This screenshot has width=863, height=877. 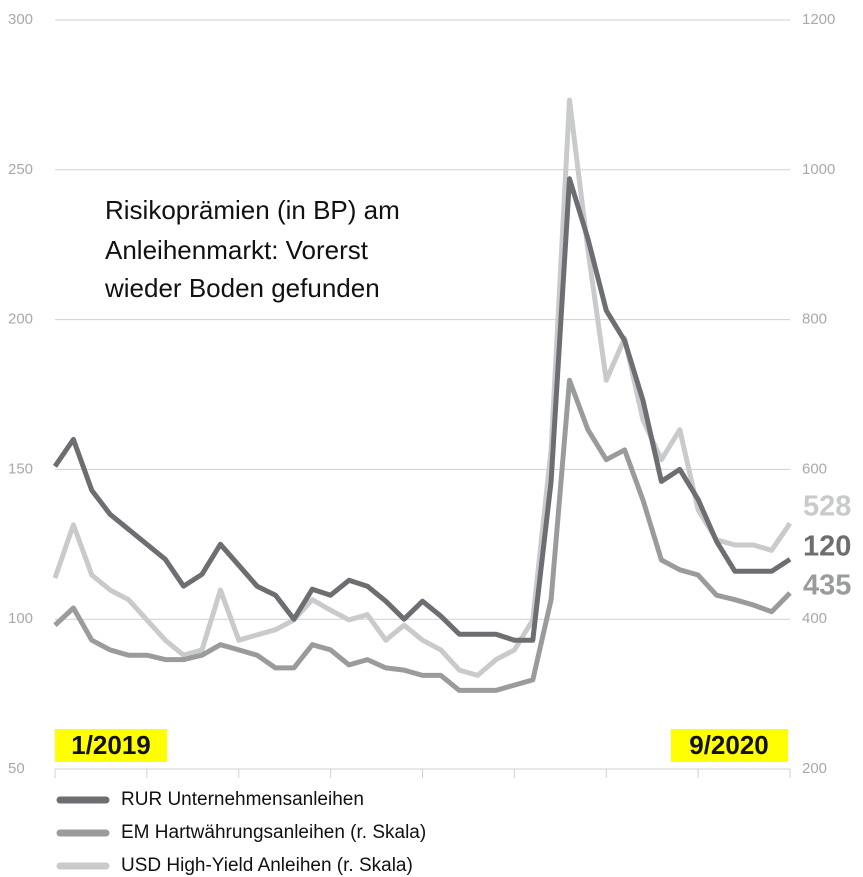 I want to click on y2-tick-label: 600, so click(x=814, y=468).